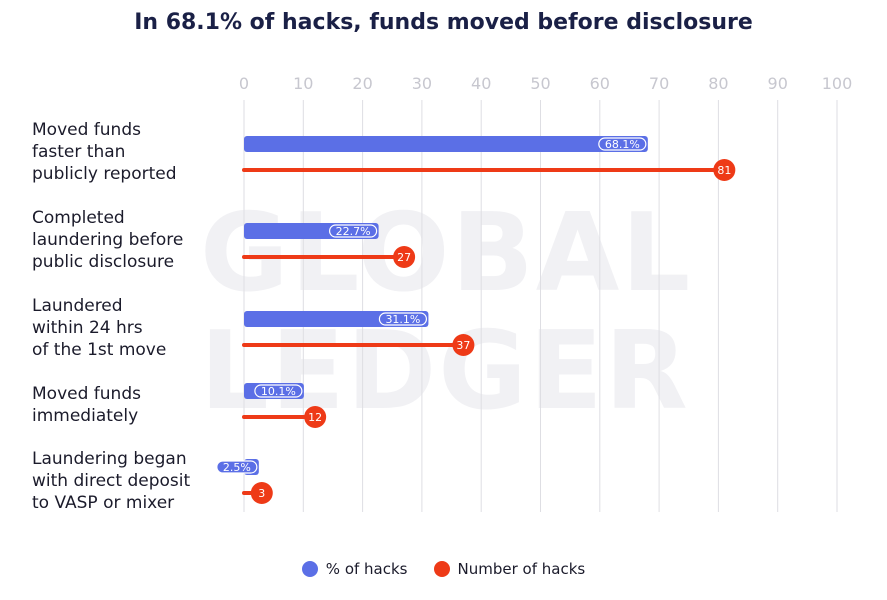  I want to click on category-label: Moved funds immediately, so click(86, 405).